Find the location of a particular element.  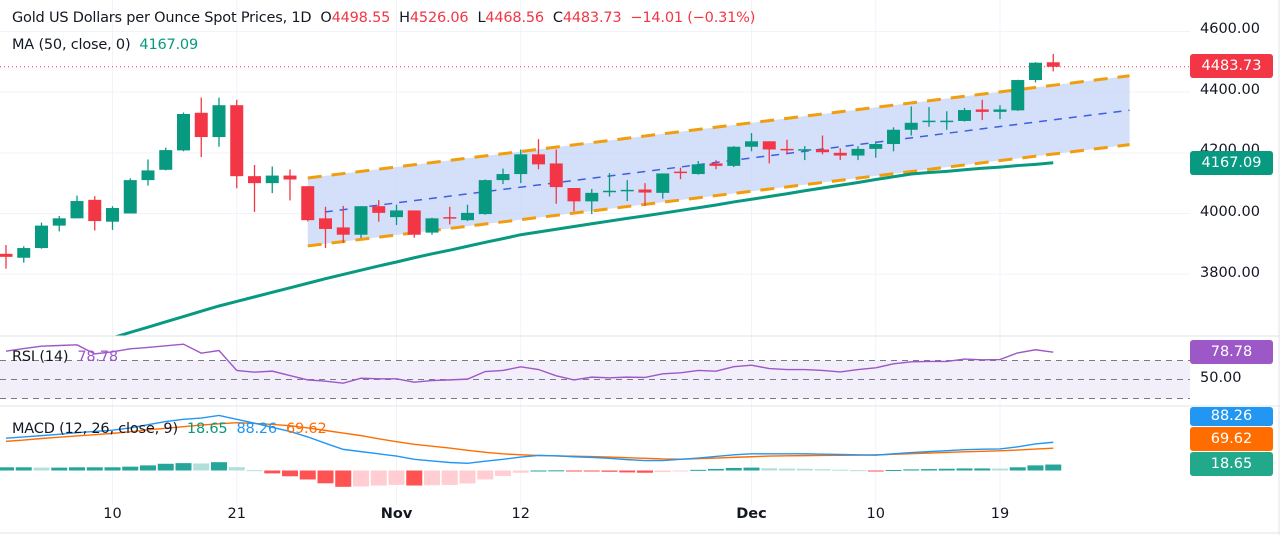

ma-legend: MA (50, close, 0) 4167.09 is located at coordinates (105, 45).